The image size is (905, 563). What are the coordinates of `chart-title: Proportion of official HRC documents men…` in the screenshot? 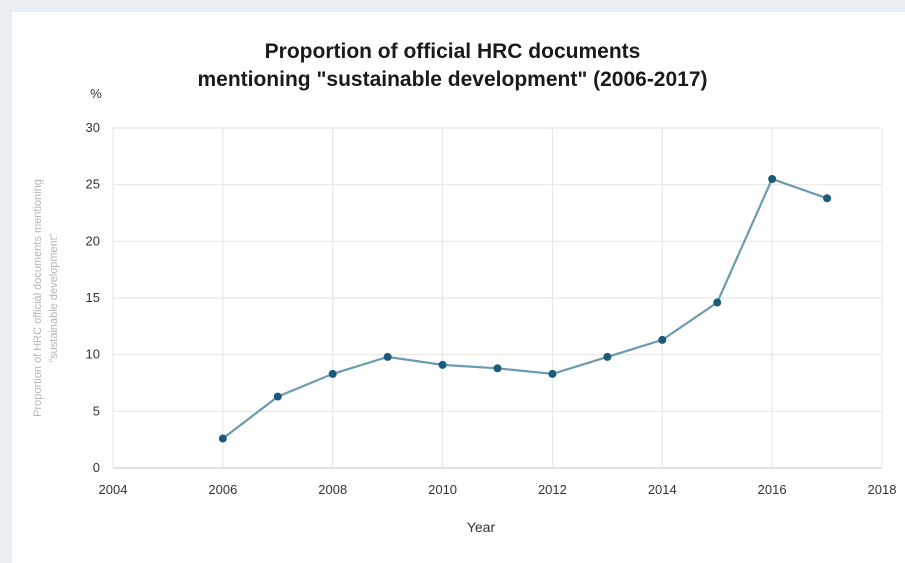 It's located at (452, 66).